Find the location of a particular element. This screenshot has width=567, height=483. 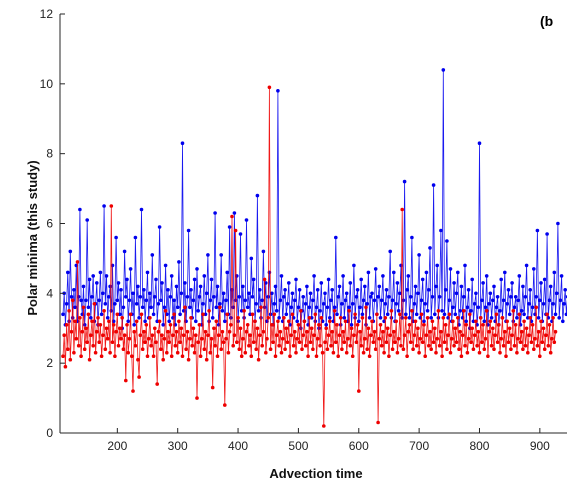

x-tick-label-200: 200 is located at coordinates (117, 446).